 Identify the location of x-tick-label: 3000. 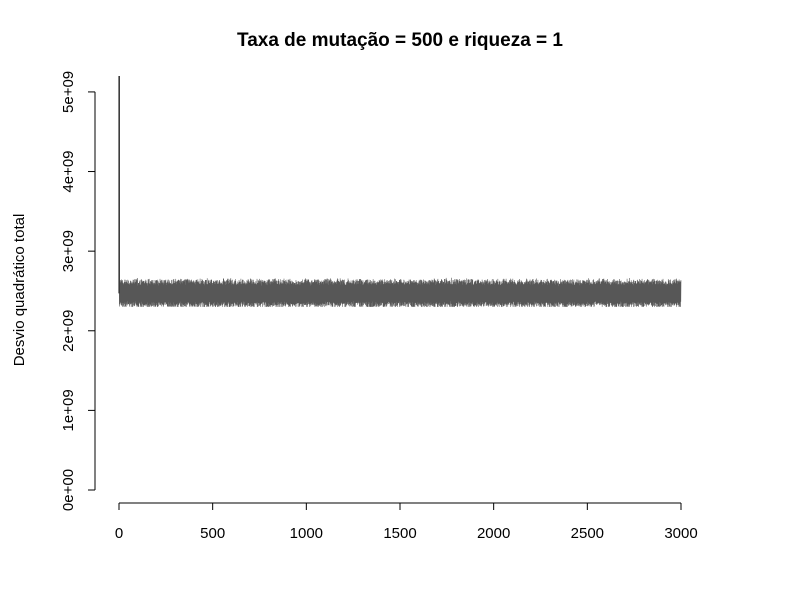
(680, 533).